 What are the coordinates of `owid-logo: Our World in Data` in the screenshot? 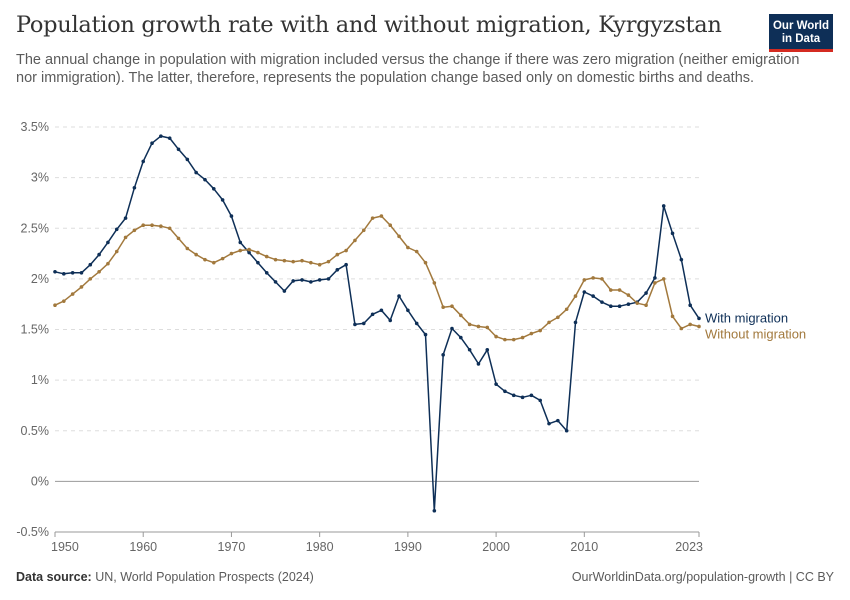 It's located at (801, 33).